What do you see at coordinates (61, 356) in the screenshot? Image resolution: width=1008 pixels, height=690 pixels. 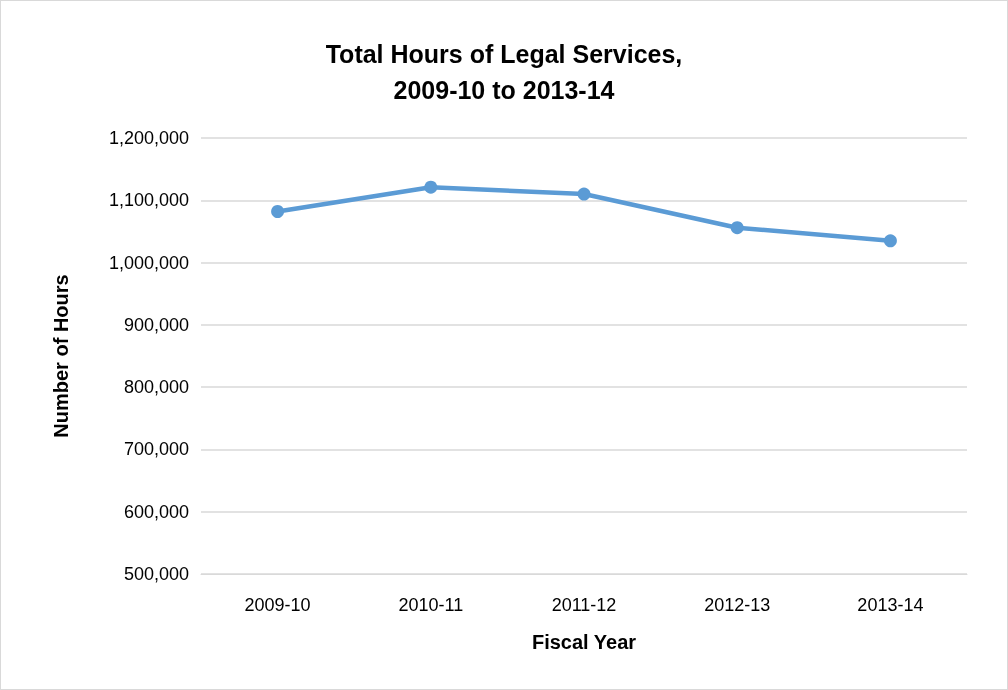 I see `y-axis-title: Number of Hours` at bounding box center [61, 356].